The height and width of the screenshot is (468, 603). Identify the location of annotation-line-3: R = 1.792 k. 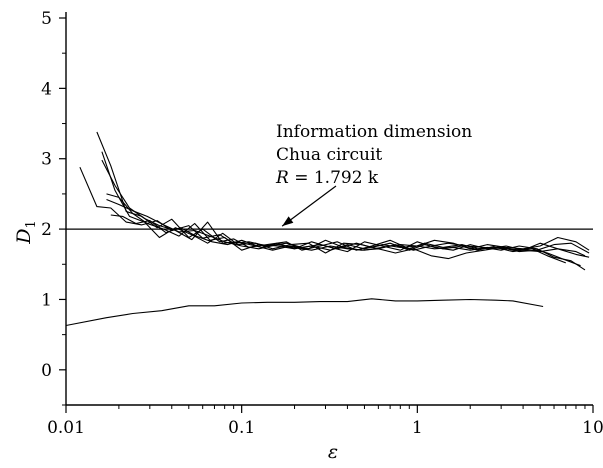
(327, 178).